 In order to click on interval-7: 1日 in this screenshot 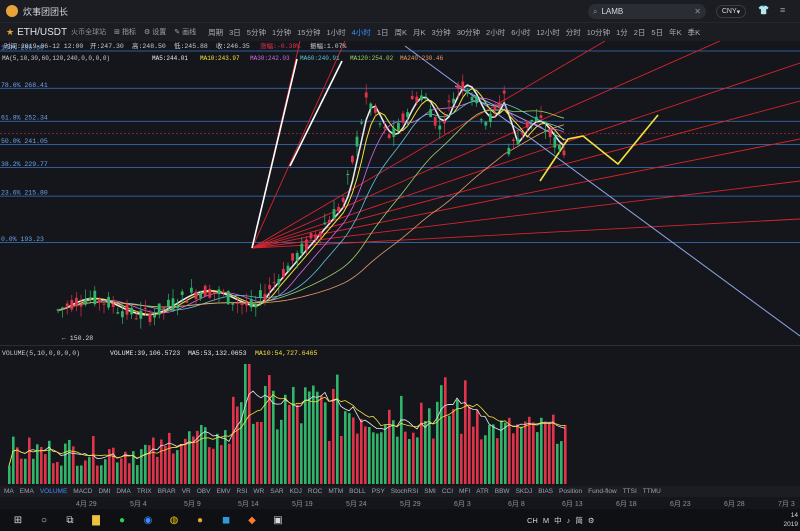, I will do `click(382, 32)`.